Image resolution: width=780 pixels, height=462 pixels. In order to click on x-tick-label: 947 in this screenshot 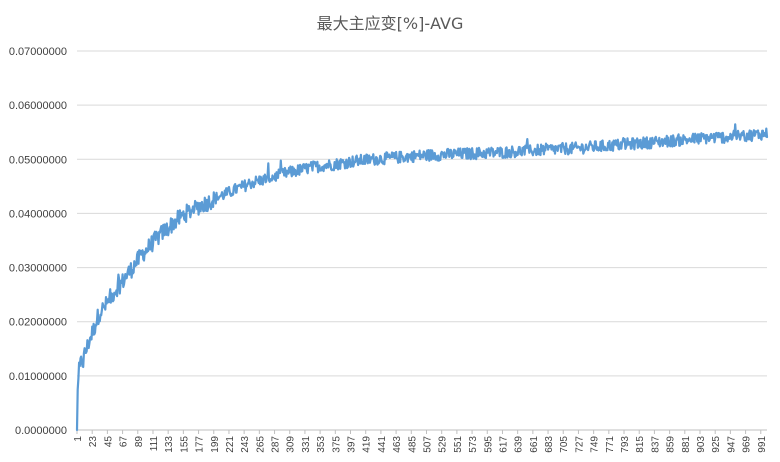, I will do `click(731, 444)`.